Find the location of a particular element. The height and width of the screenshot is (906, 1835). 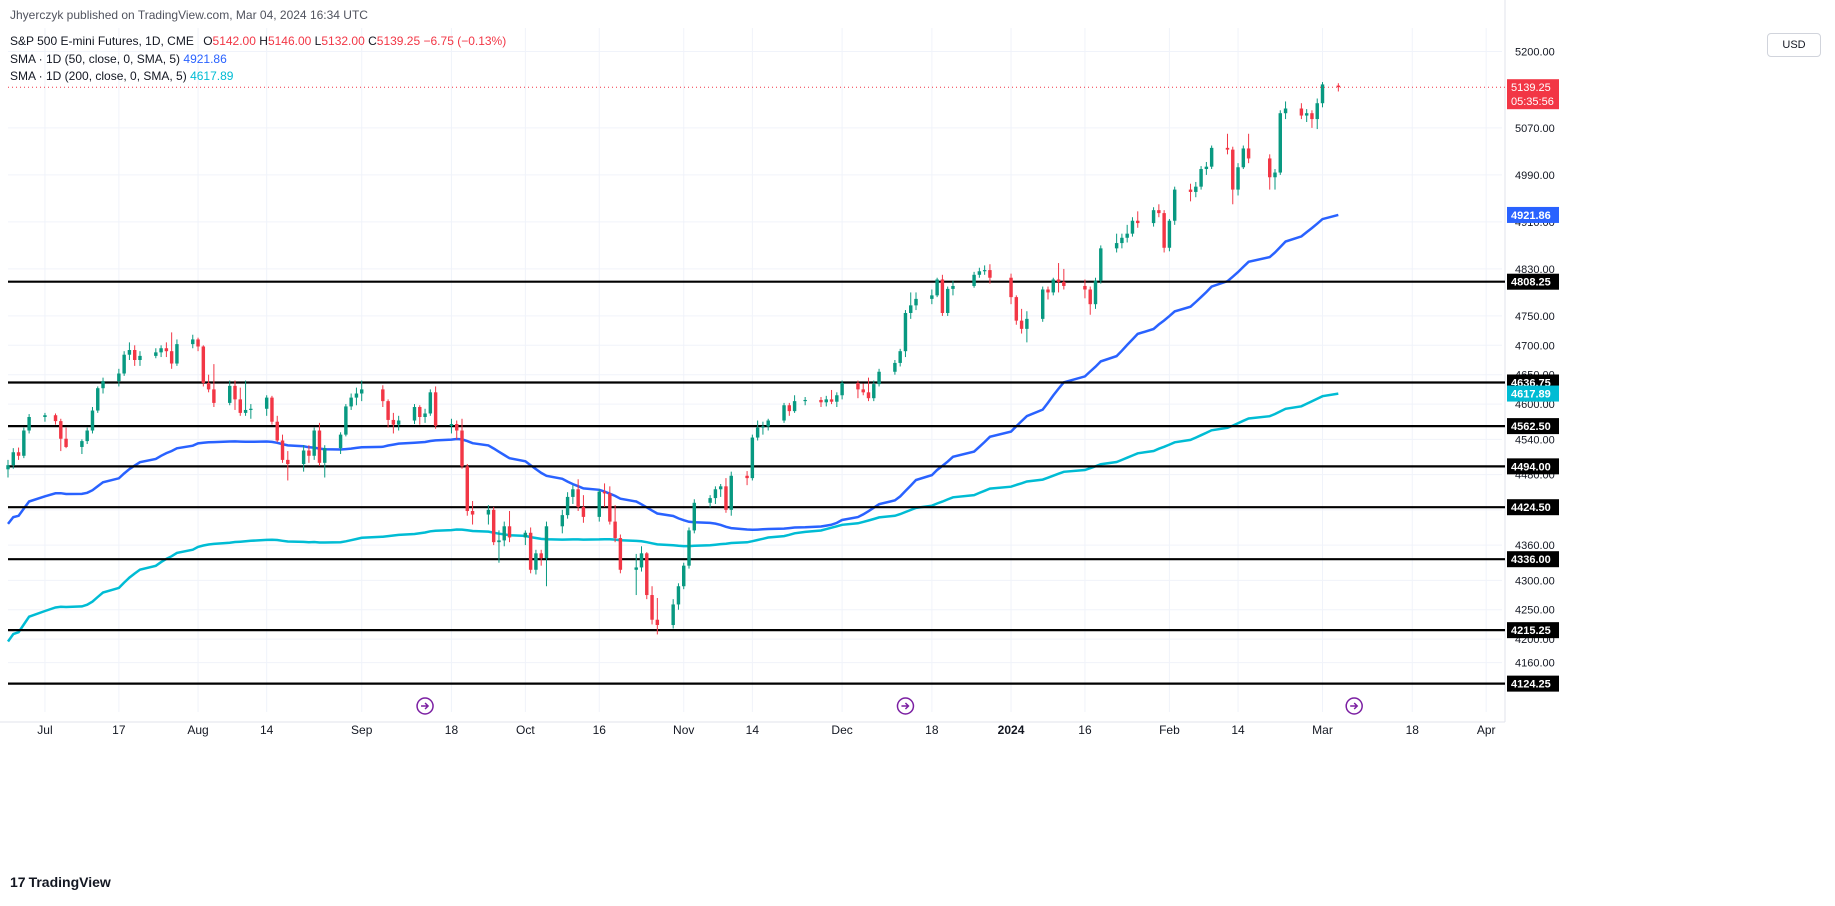

y-tick-label: 4300.00 is located at coordinates (1535, 581).